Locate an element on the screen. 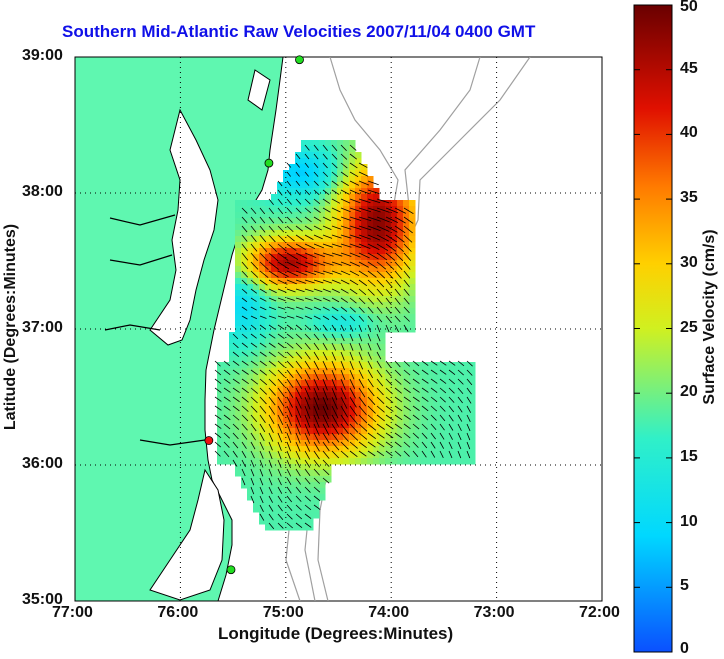 The height and width of the screenshot is (659, 724). colorbar is located at coordinates (653, 328).